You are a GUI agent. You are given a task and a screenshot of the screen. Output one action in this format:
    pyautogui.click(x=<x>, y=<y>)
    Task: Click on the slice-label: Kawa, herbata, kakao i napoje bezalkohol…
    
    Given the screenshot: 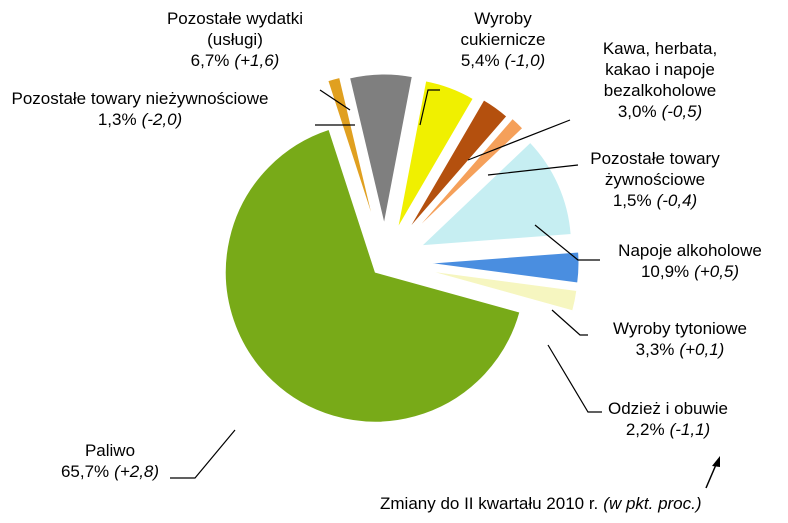 What is the action you would take?
    pyautogui.click(x=660, y=80)
    